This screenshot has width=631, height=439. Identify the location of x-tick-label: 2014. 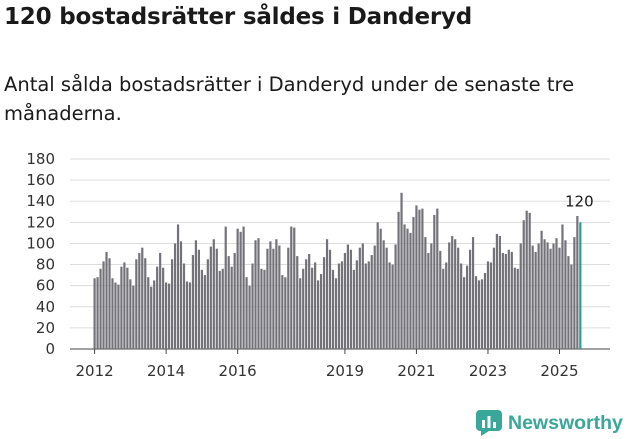
(166, 371).